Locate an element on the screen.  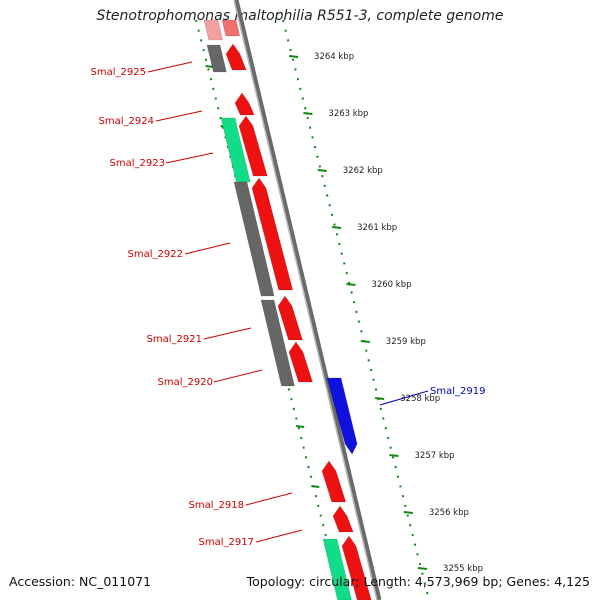
gene-label: Smal_2919 is located at coordinates (457, 391).